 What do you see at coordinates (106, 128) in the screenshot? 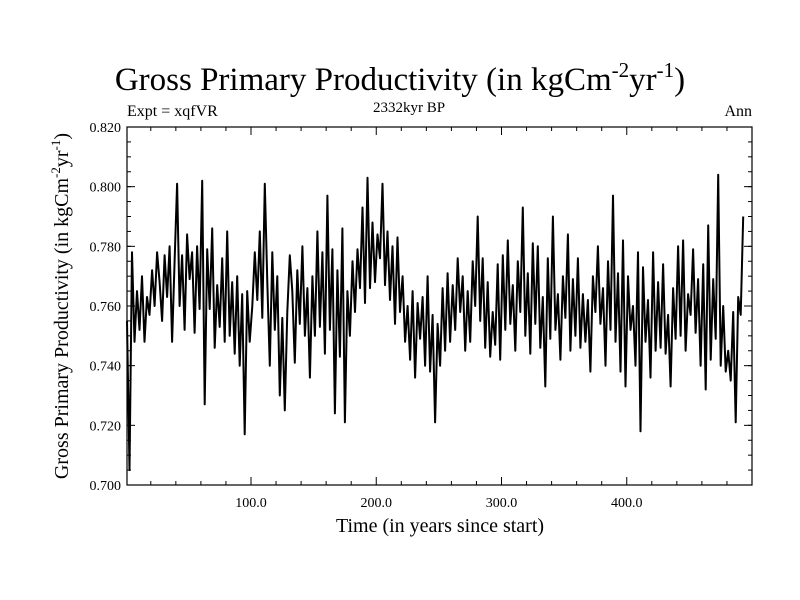
I see `y-tick-label: 0.820` at bounding box center [106, 128].